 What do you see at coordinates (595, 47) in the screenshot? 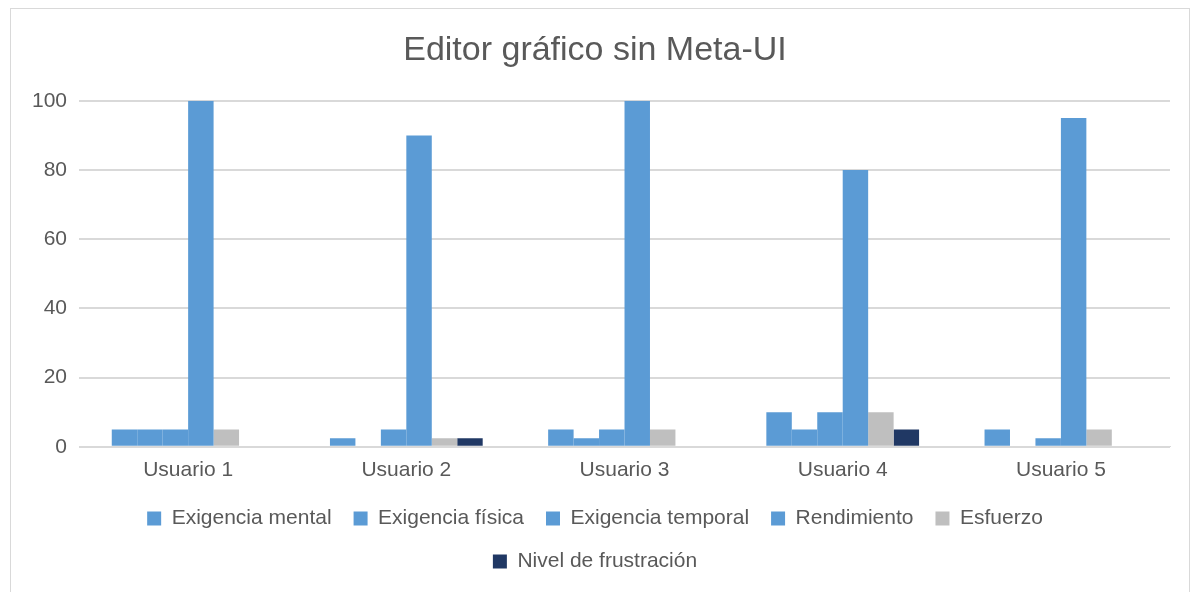
I see `chart-title: Editor gráfico sin Meta-UI` at bounding box center [595, 47].